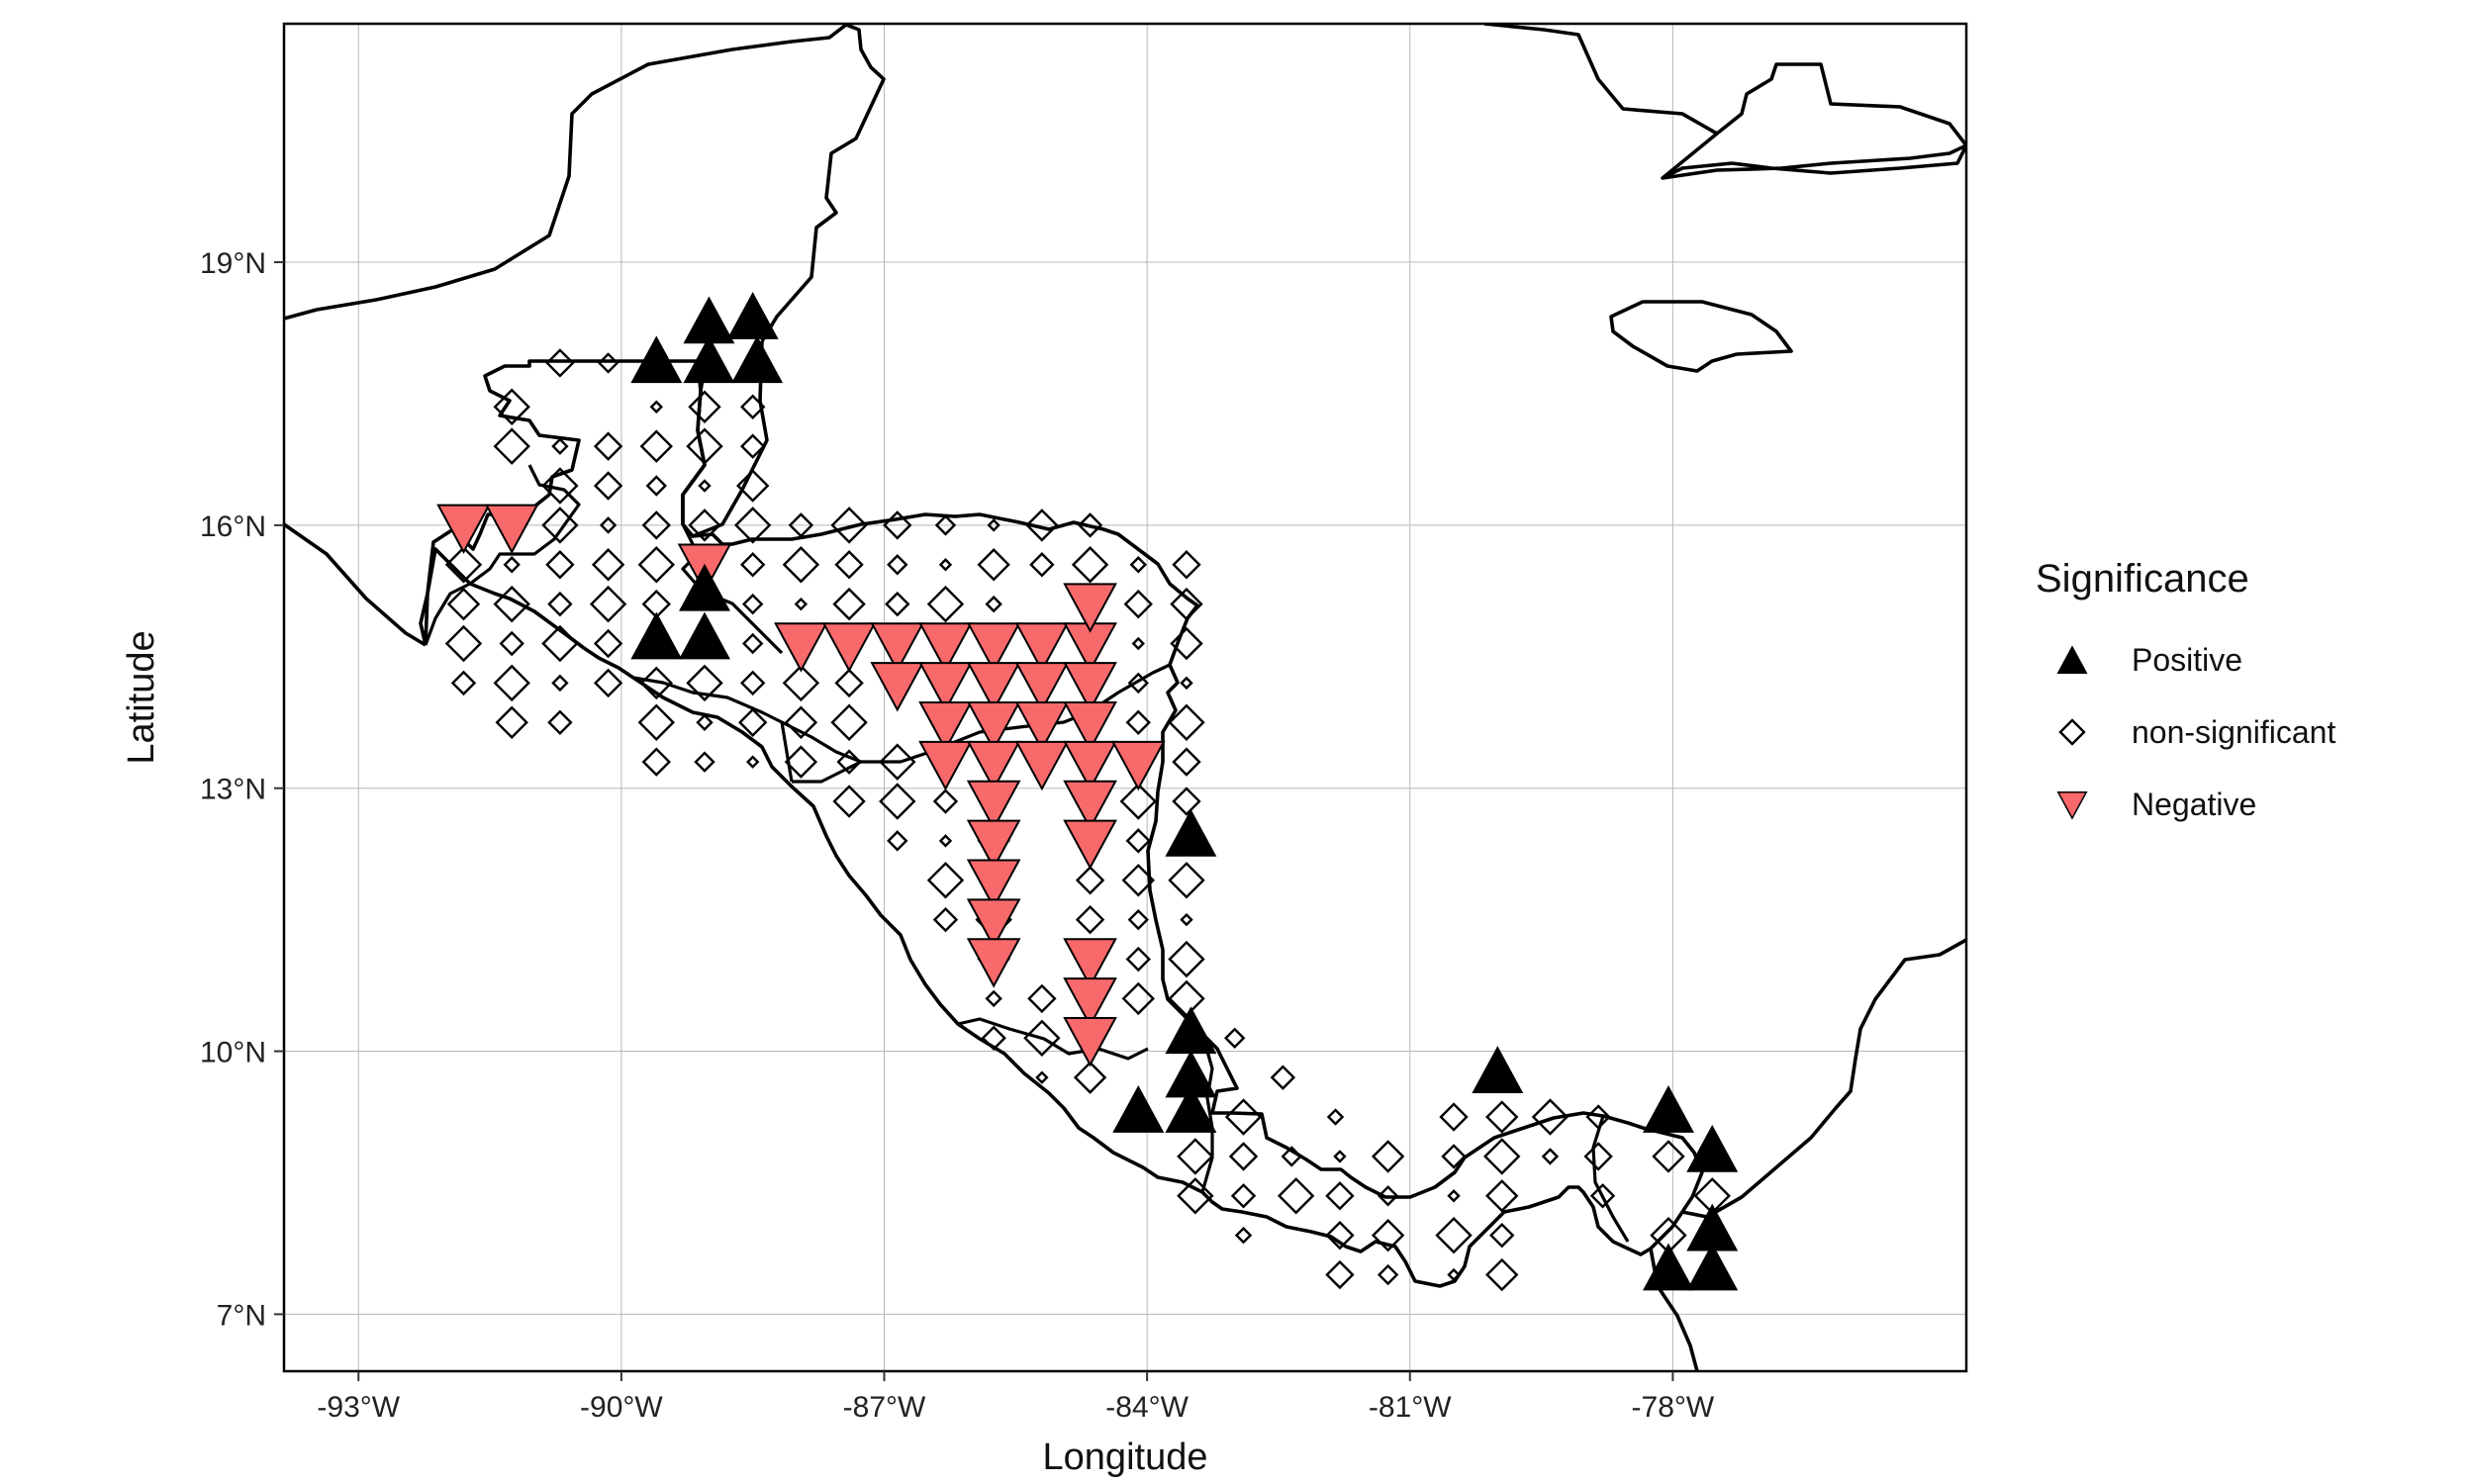  I want to click on y-tick-label: 16°N, so click(233, 526).